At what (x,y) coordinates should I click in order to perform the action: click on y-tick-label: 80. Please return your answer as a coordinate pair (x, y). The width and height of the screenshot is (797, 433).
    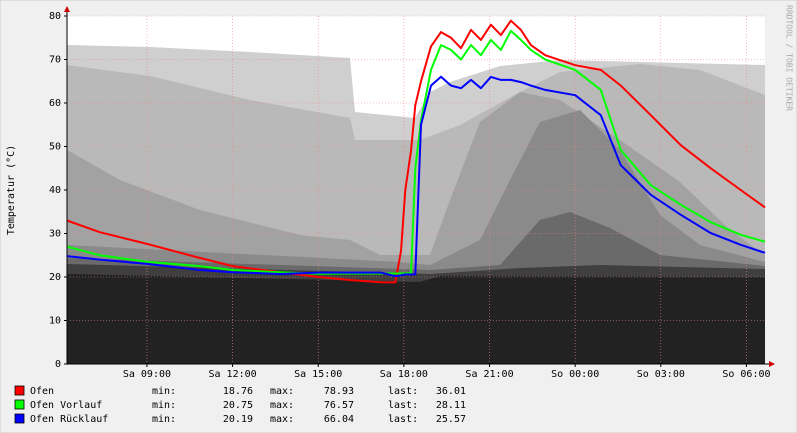
    Looking at the image, I should click on (55, 16).